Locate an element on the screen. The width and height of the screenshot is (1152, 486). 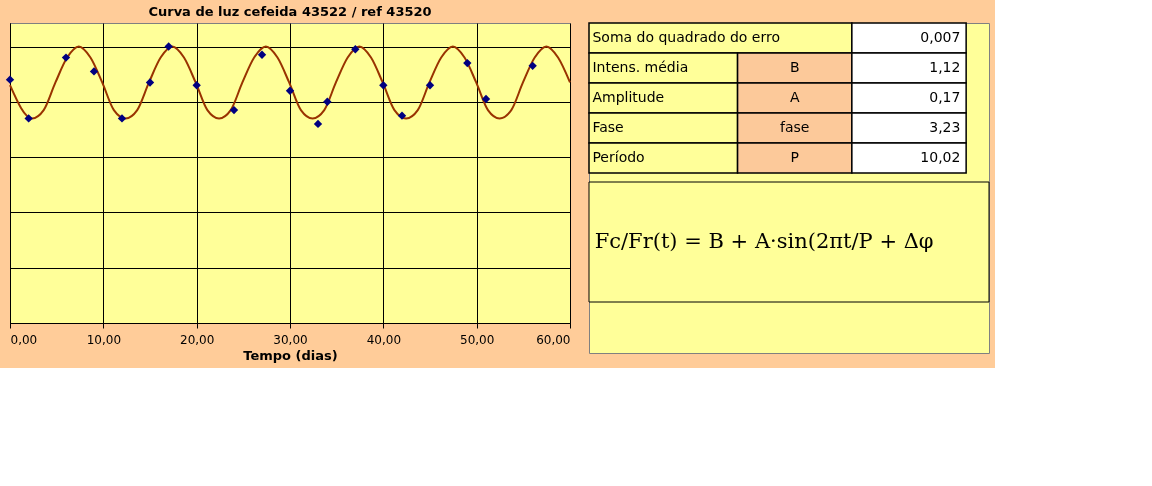
text: Período is located at coordinates (618, 157).